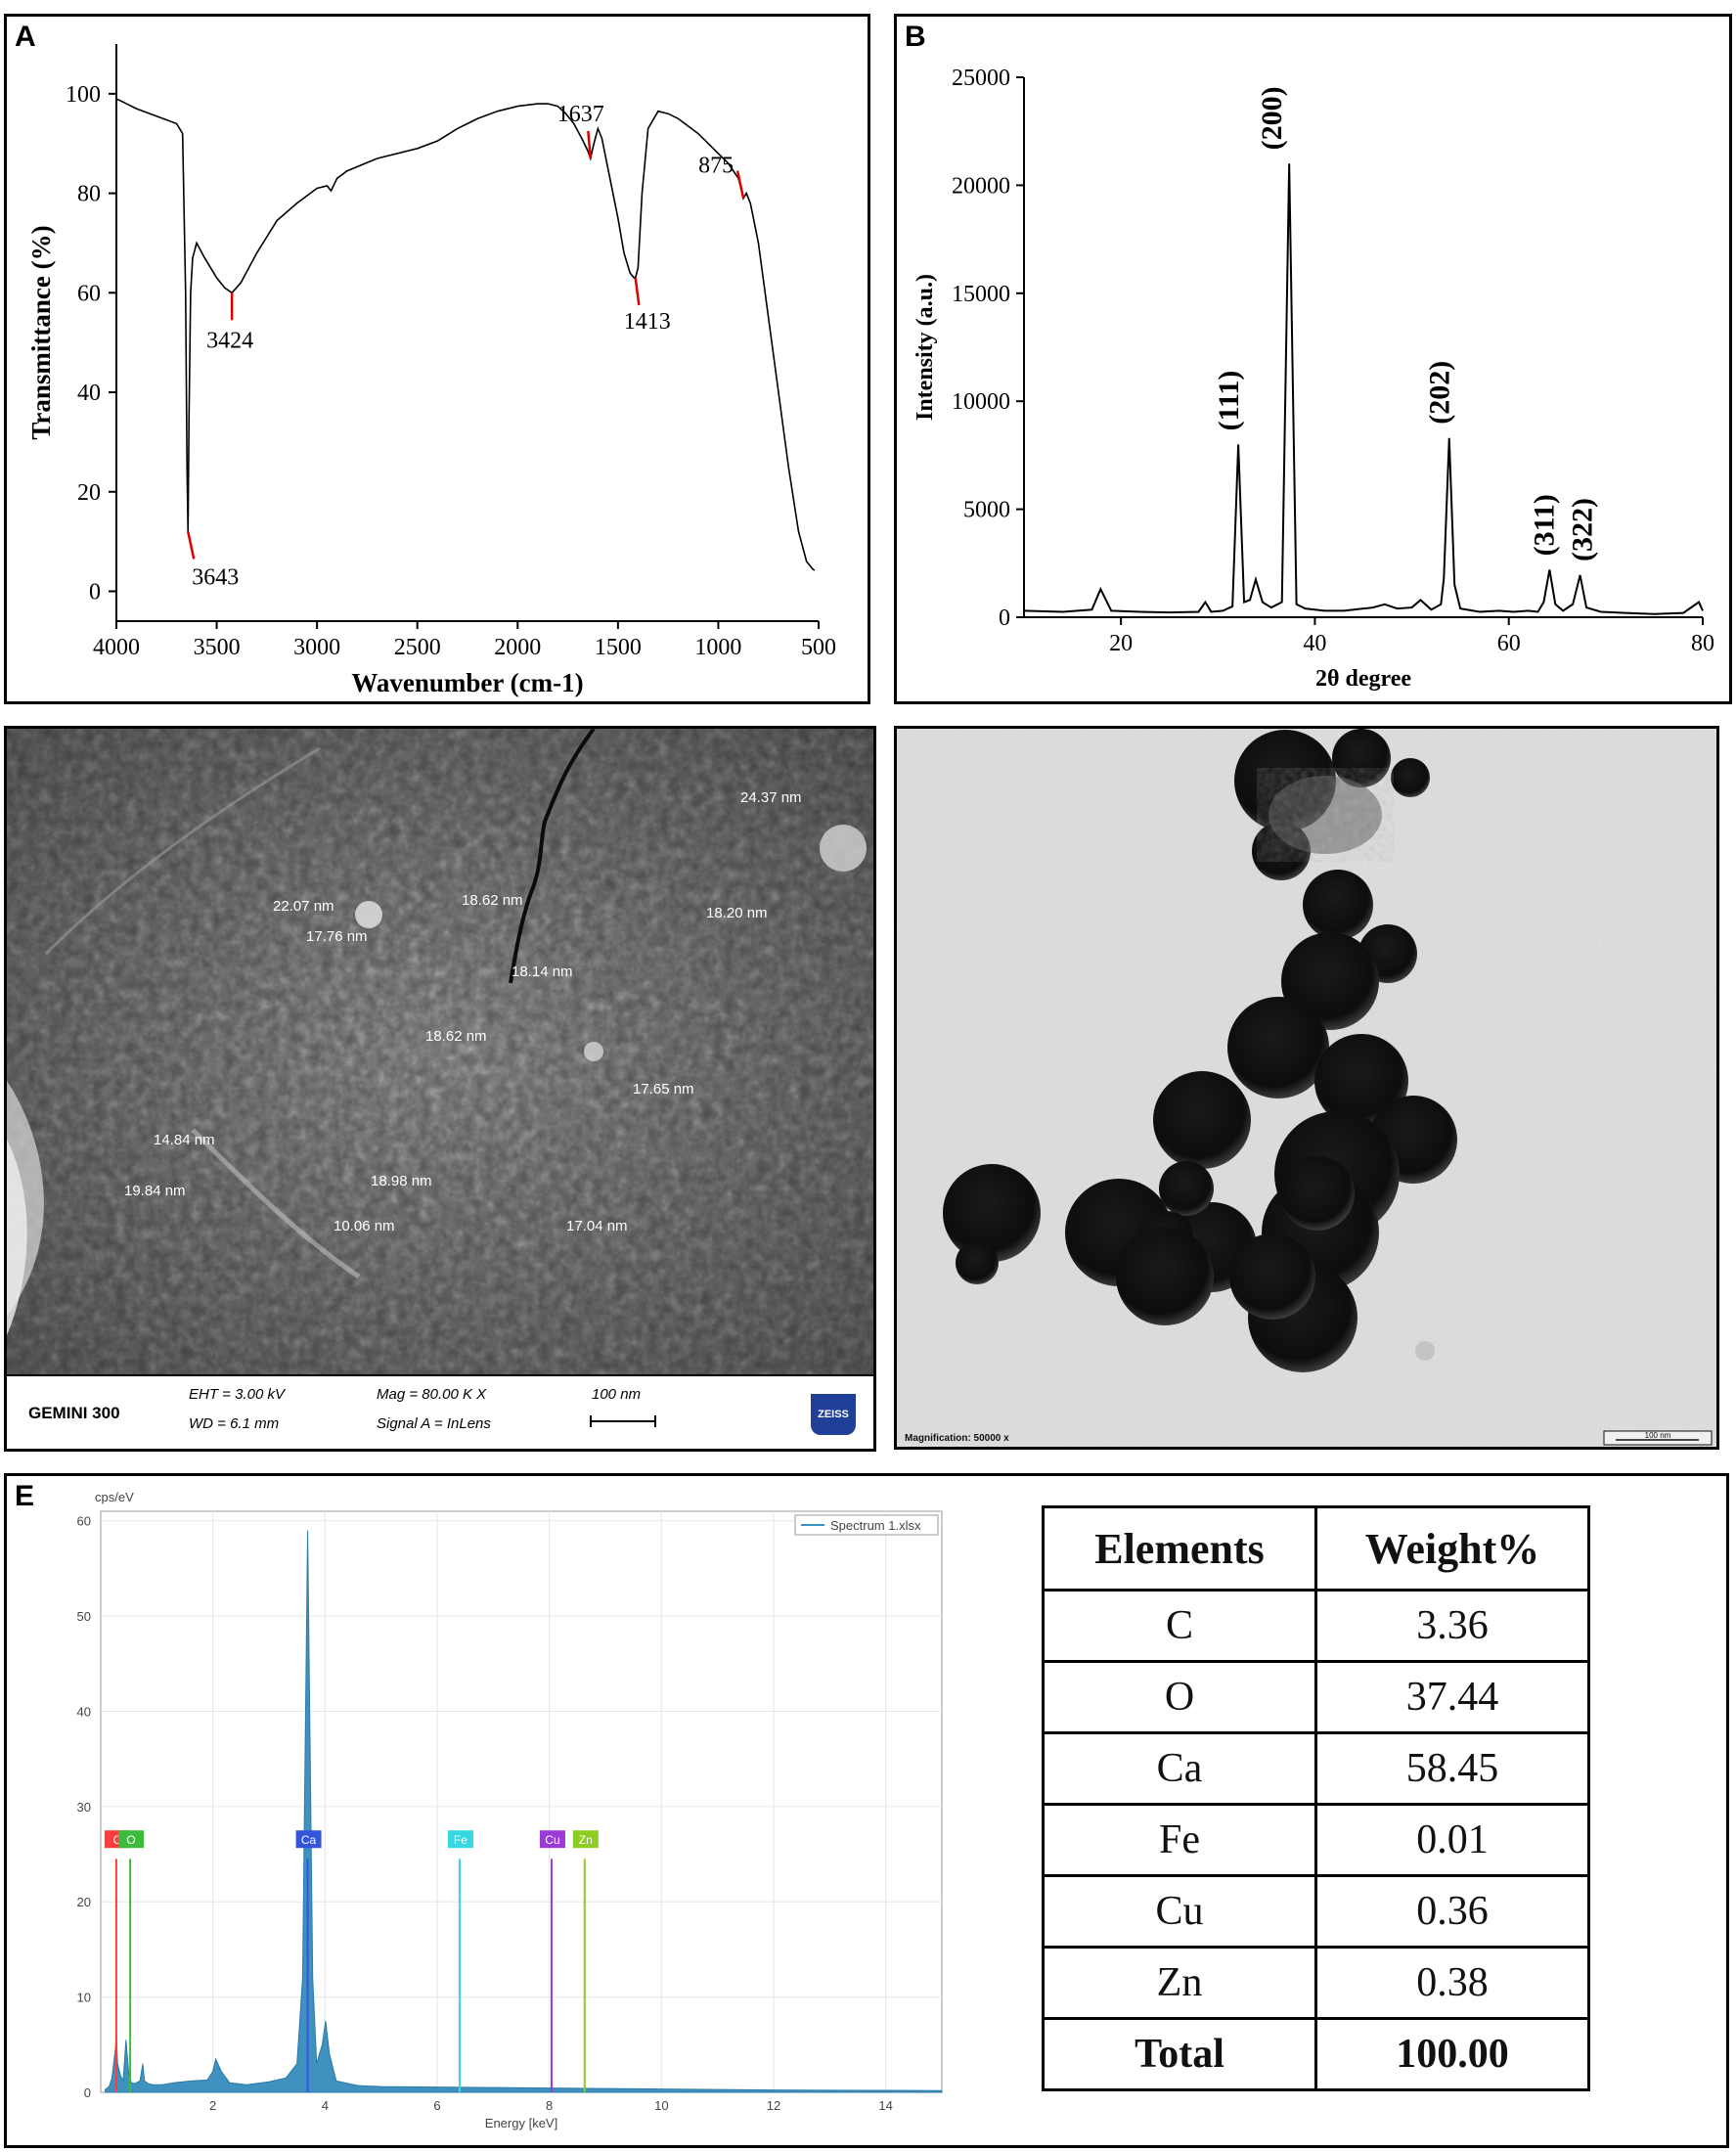  Describe the element at coordinates (1509, 643) in the screenshot. I see `x-tick-label: 60` at that location.